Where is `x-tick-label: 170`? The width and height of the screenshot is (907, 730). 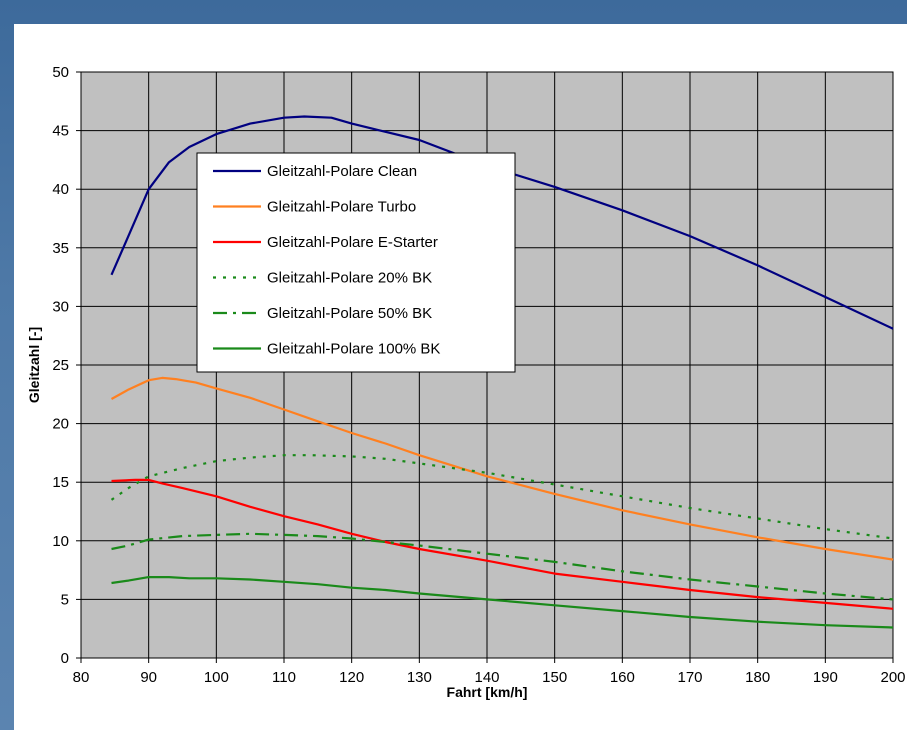
x-tick-label: 170 is located at coordinates (689, 677).